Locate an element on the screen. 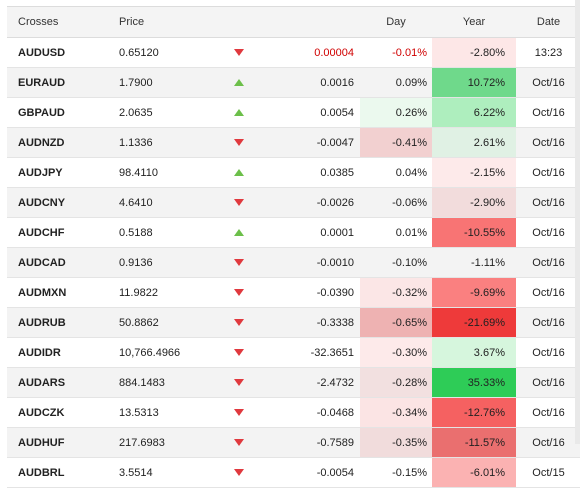 This screenshot has height=488, width=580. symbol-link: AUDRUB is located at coordinates (60, 322).